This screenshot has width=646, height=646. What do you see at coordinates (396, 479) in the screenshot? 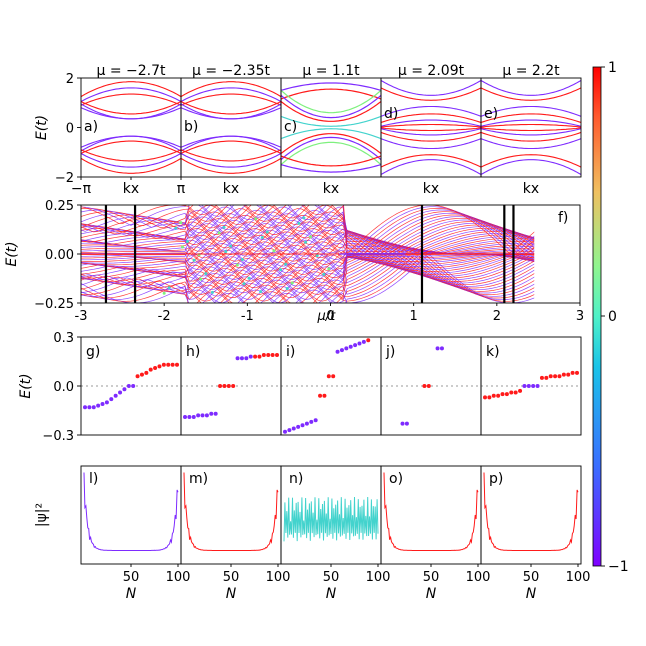
I see `panel-label: o)` at bounding box center [396, 479].